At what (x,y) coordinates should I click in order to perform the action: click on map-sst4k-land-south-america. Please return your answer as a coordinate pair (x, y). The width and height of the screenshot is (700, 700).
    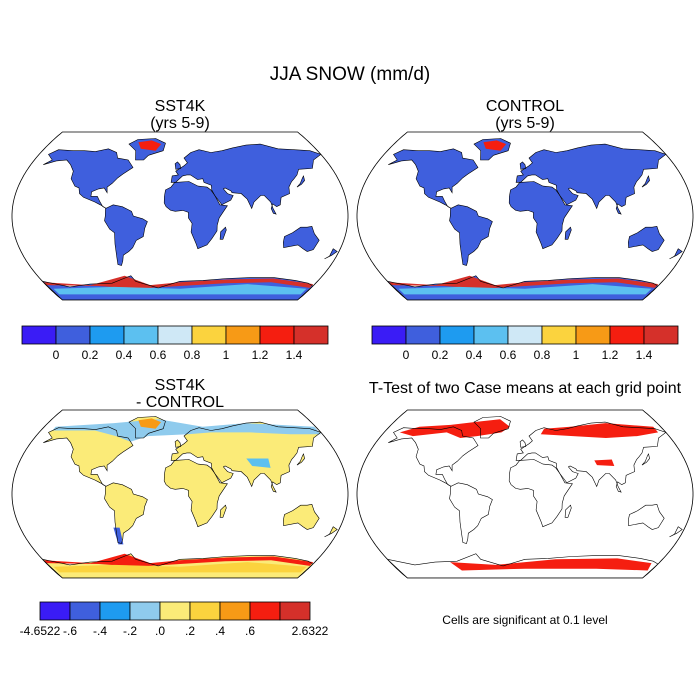
    Looking at the image, I should click on (126, 235).